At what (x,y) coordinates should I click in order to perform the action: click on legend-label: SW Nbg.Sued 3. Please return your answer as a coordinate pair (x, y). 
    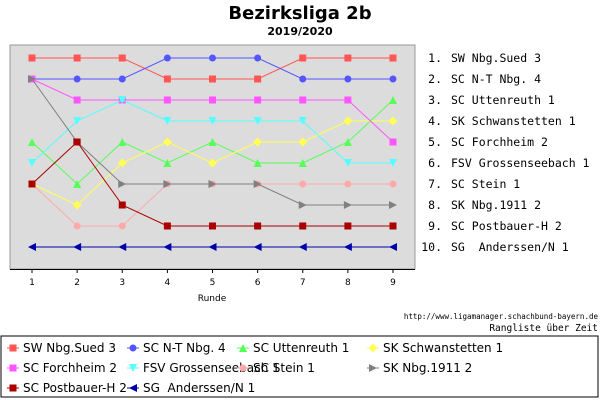
    Looking at the image, I should click on (69, 348).